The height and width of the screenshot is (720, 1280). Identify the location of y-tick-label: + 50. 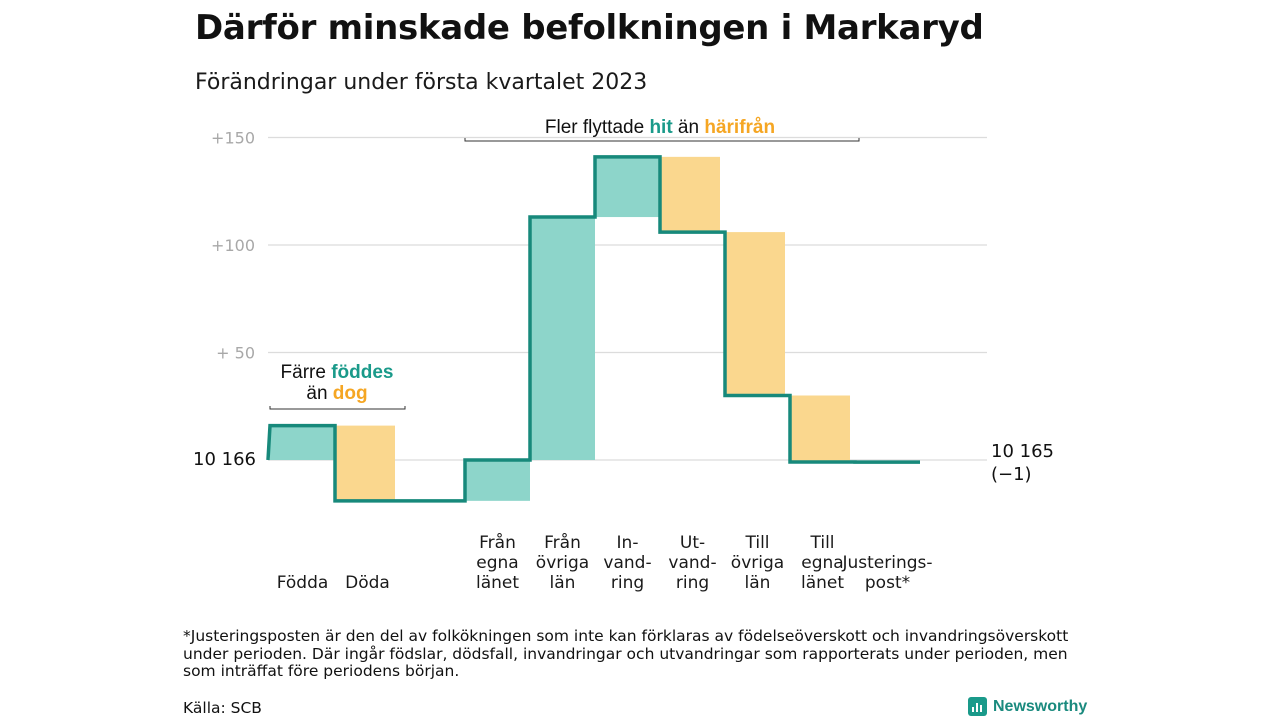
(235, 353).